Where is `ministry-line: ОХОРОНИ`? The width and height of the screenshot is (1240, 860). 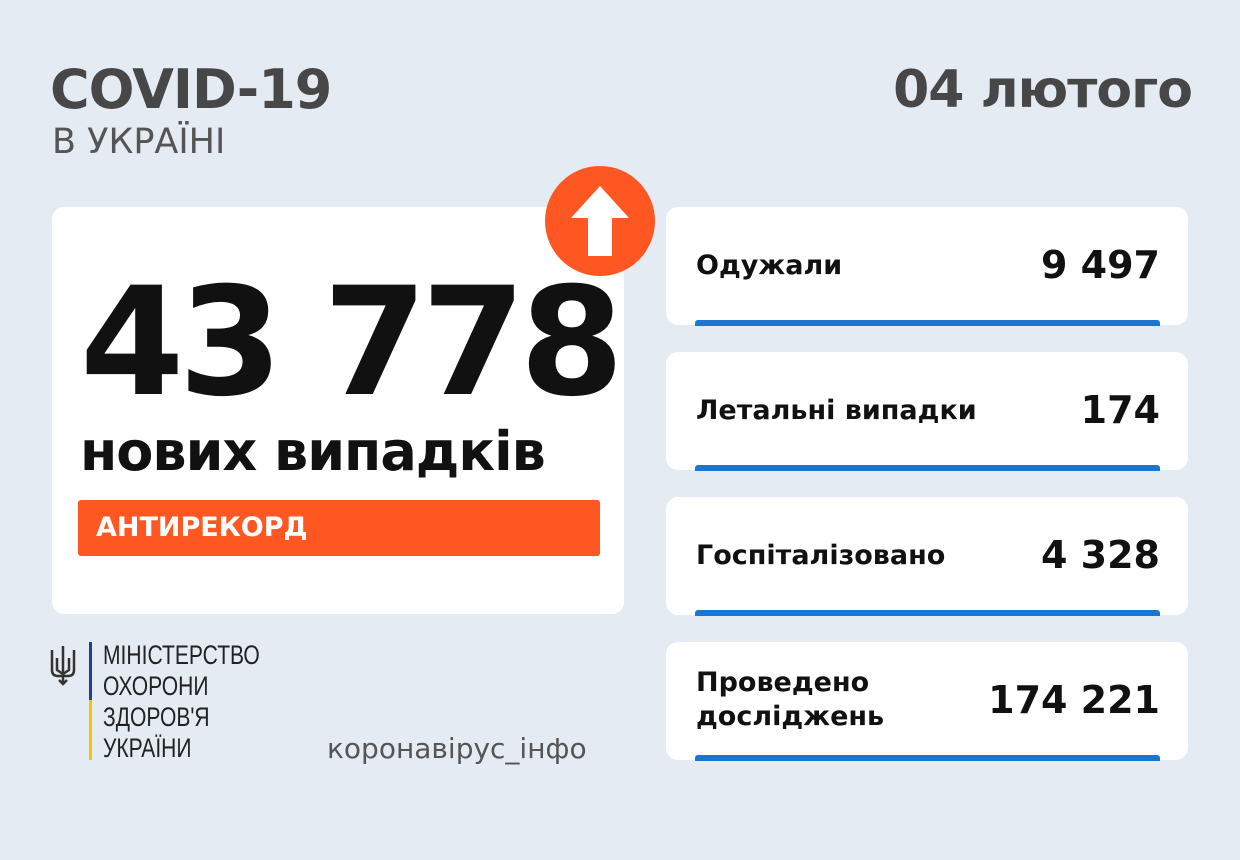
ministry-line: ОХОРОНИ is located at coordinates (156, 686).